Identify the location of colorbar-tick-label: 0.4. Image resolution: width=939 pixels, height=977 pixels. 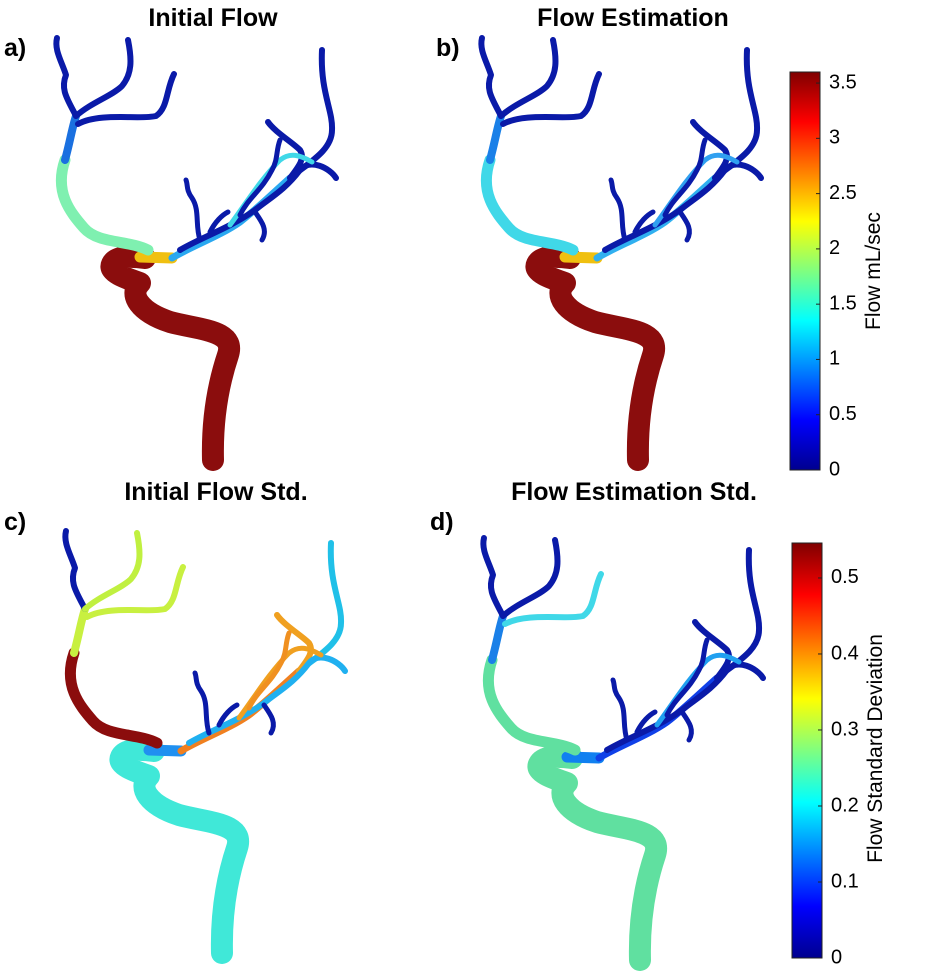
(845, 653).